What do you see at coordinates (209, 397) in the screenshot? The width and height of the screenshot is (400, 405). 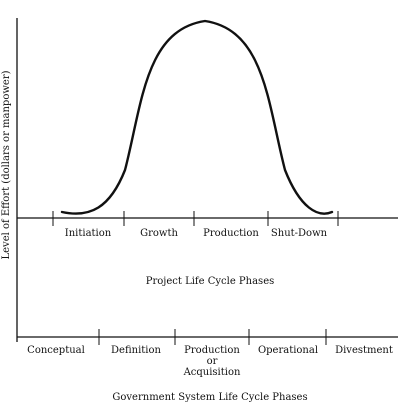 I see `government-caption: Government System Life Cycle Phases` at bounding box center [209, 397].